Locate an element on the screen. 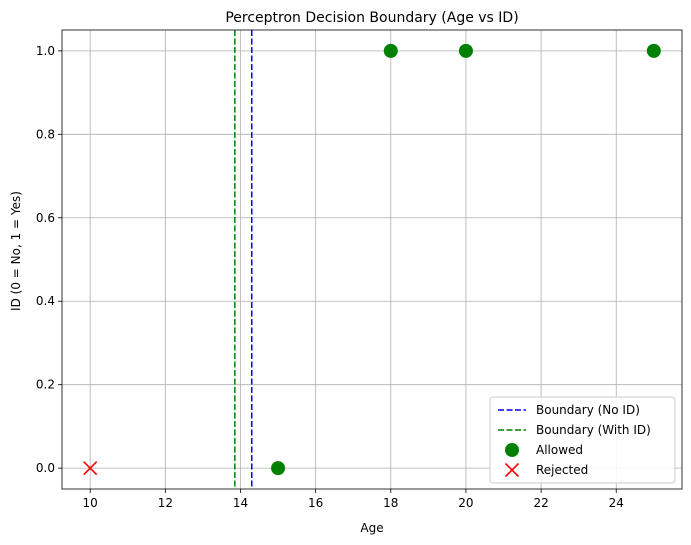 Image resolution: width=691 pixels, height=545 pixels. y-tick-label: 0.2 is located at coordinates (45, 385).